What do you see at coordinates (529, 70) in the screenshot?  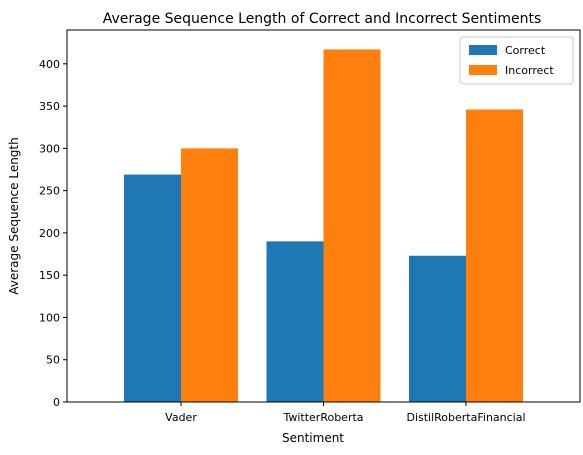 I see `legend-label-incorrect: Incorrect` at bounding box center [529, 70].